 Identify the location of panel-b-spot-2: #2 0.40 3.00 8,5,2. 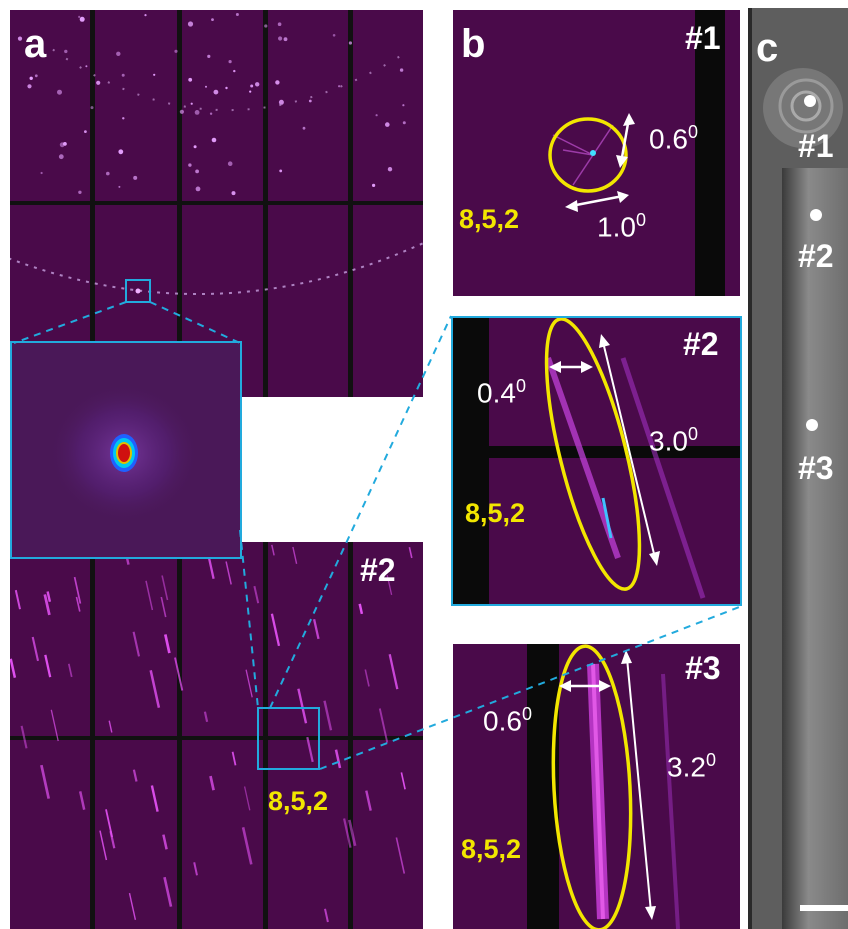
(596, 461).